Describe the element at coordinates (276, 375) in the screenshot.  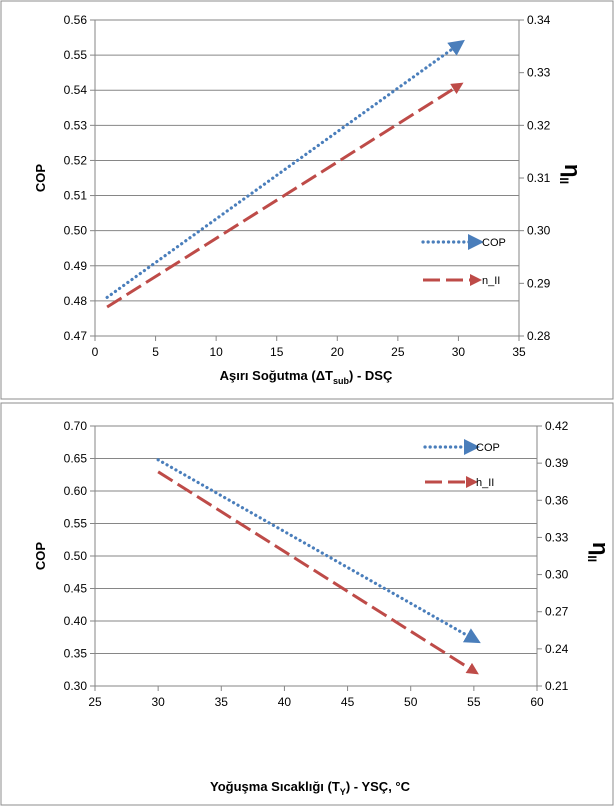
I see `chart-1-xlabel-main: Aşırı Soğutma (ΔT` at that location.